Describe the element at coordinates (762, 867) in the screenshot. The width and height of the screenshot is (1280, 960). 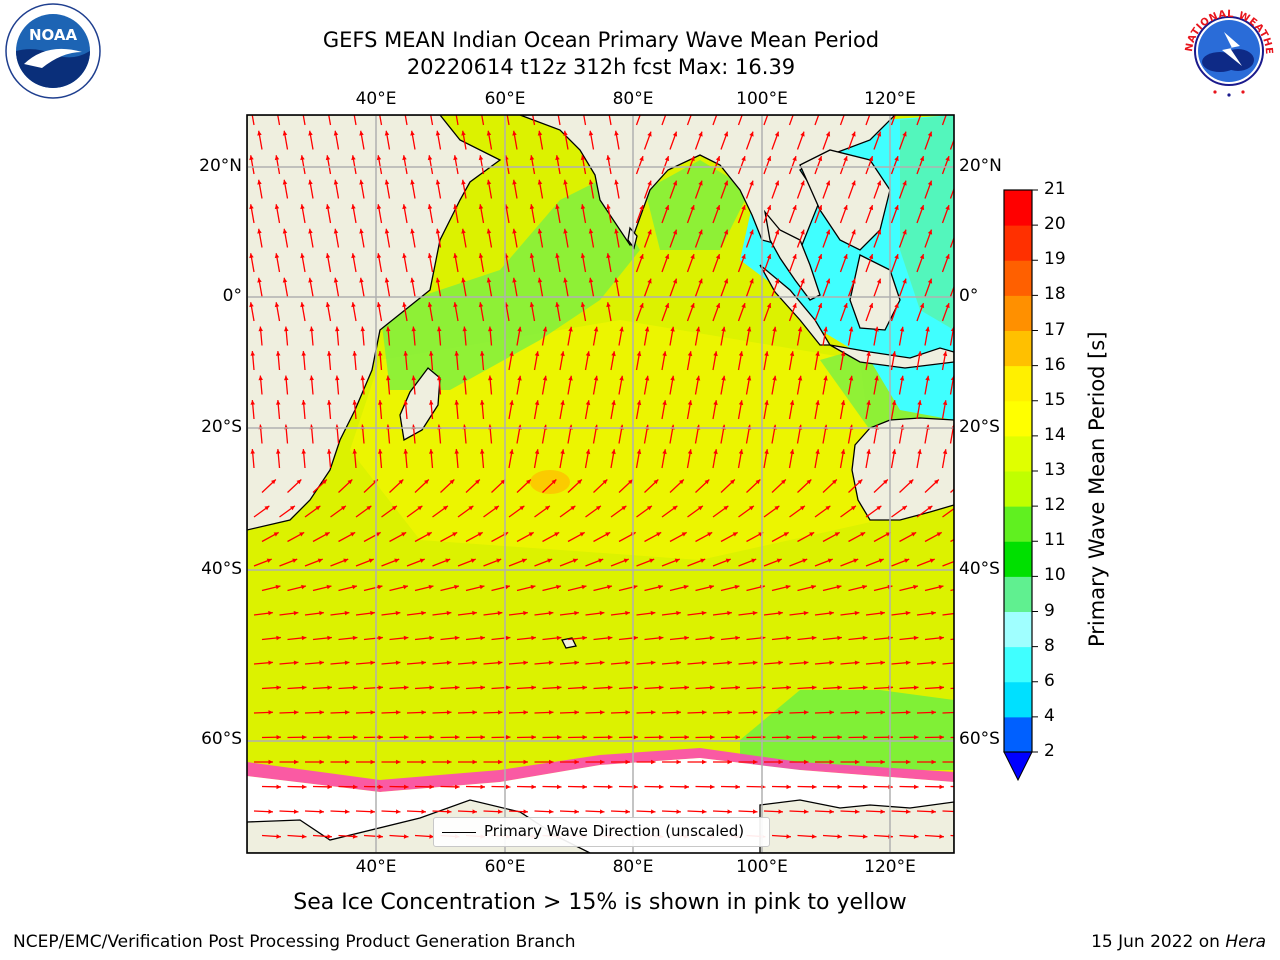
I see `lon-tick-bottom-100e: 100°E` at that location.